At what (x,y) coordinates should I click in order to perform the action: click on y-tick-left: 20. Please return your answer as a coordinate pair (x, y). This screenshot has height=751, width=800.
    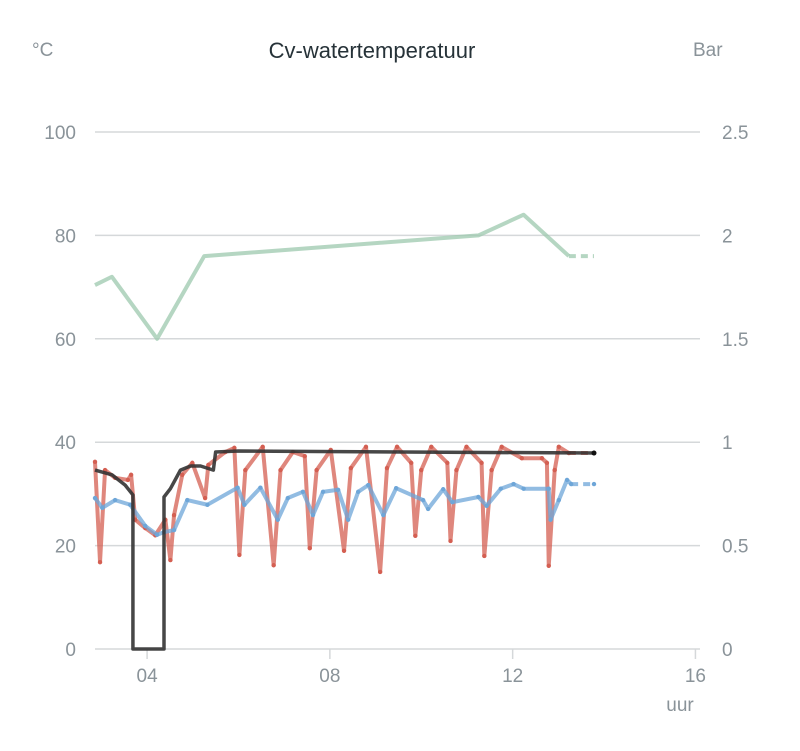
    Looking at the image, I should click on (65, 547).